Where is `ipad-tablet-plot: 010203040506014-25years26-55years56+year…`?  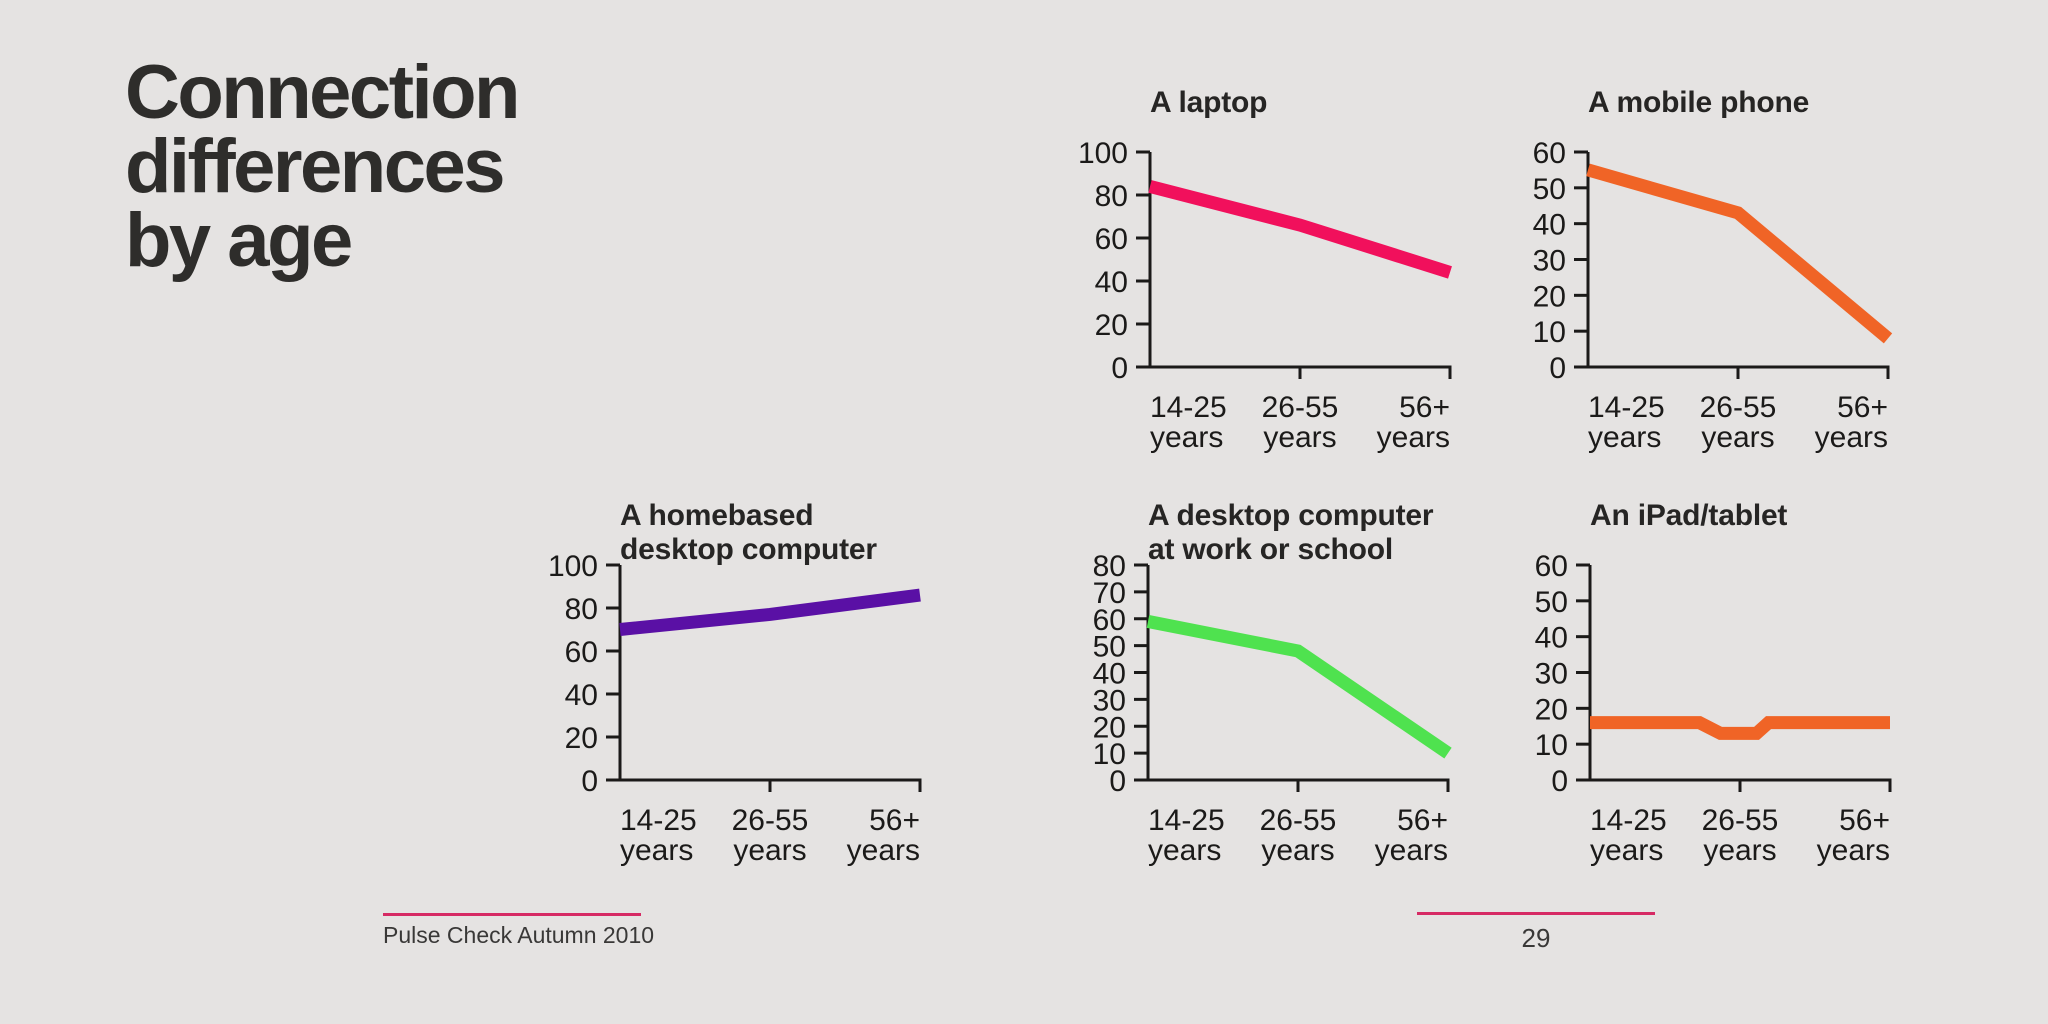 ipad-tablet-plot: 010203040506014-25years26-55years56+year… is located at coordinates (1713, 708).